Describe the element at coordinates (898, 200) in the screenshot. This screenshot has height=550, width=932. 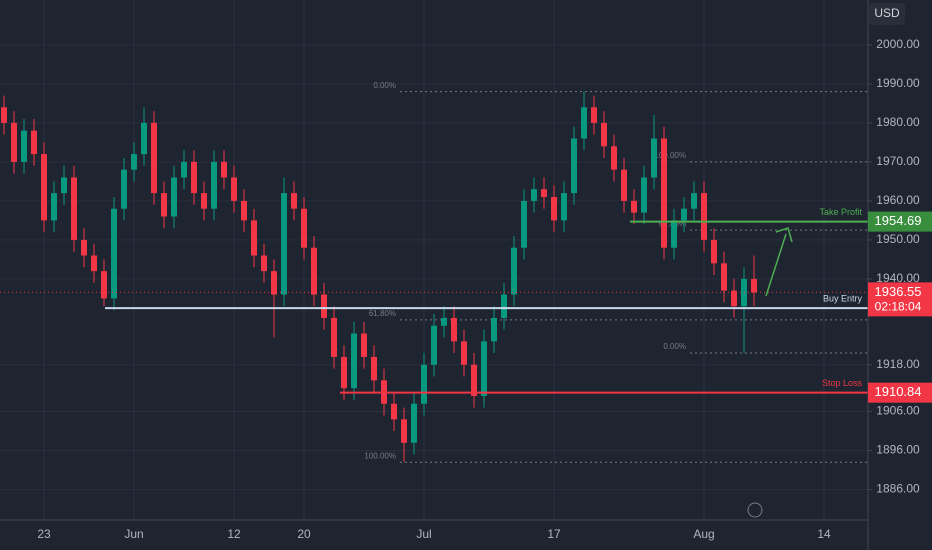
I see `y-tick-label: 1960.00` at that location.